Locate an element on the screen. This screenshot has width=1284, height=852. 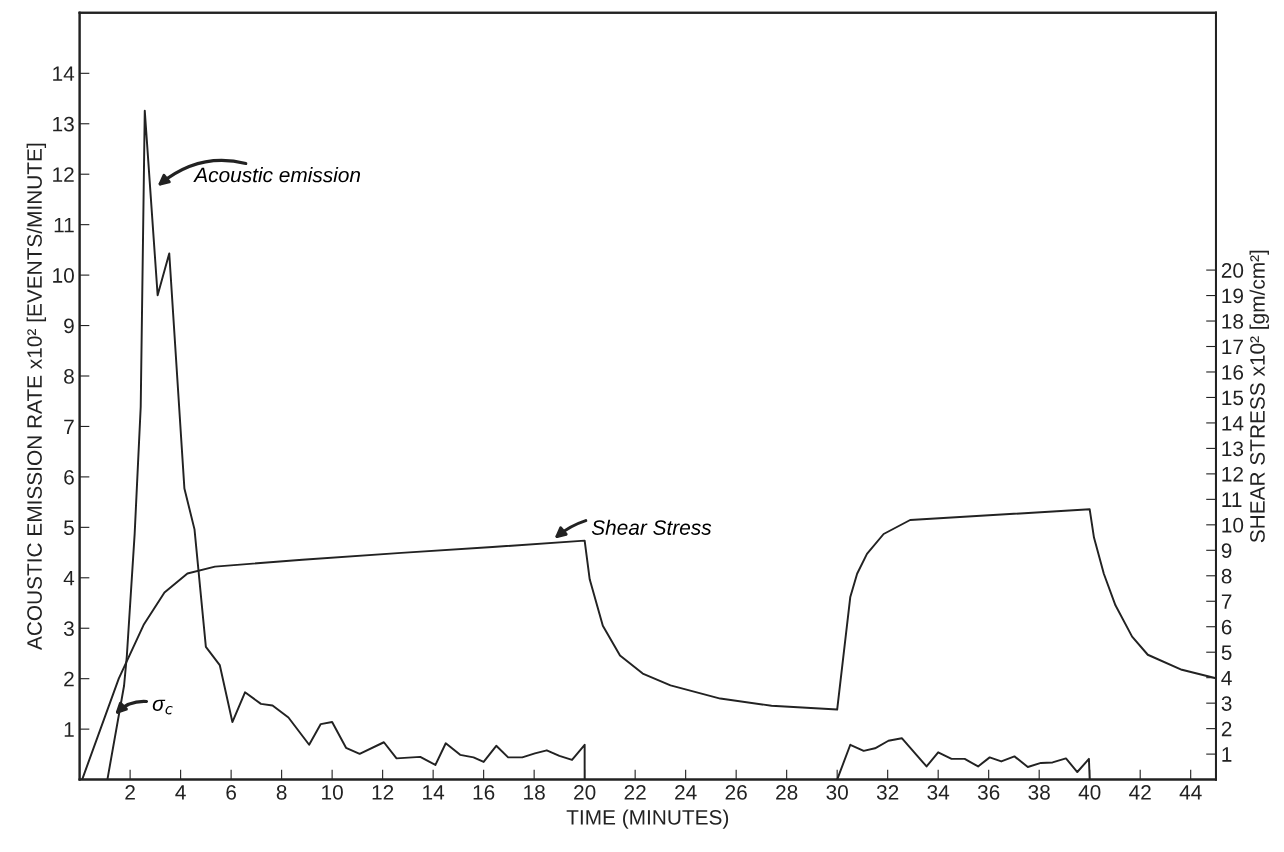
y2-tick-label: 16 is located at coordinates (1233, 372).